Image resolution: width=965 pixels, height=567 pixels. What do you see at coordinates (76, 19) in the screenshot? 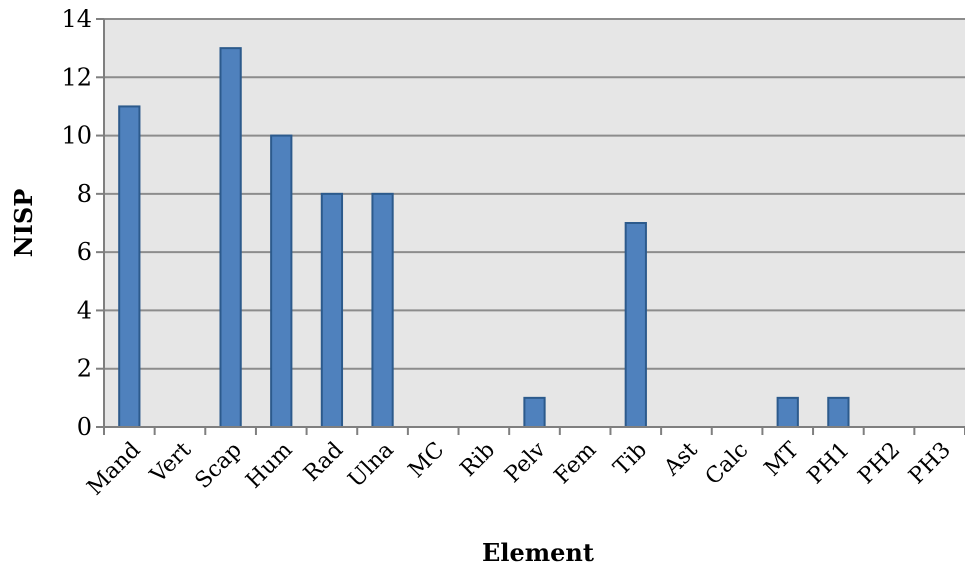
I see `y-tick-label: 14` at bounding box center [76, 19].